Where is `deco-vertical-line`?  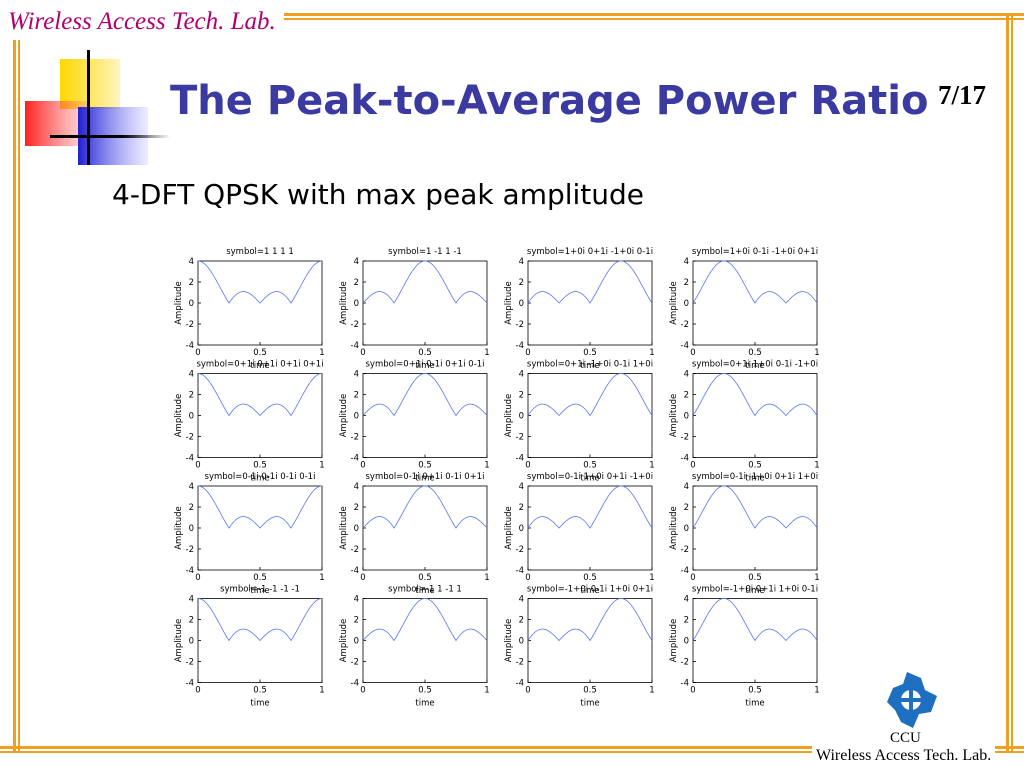
deco-vertical-line is located at coordinates (88, 107).